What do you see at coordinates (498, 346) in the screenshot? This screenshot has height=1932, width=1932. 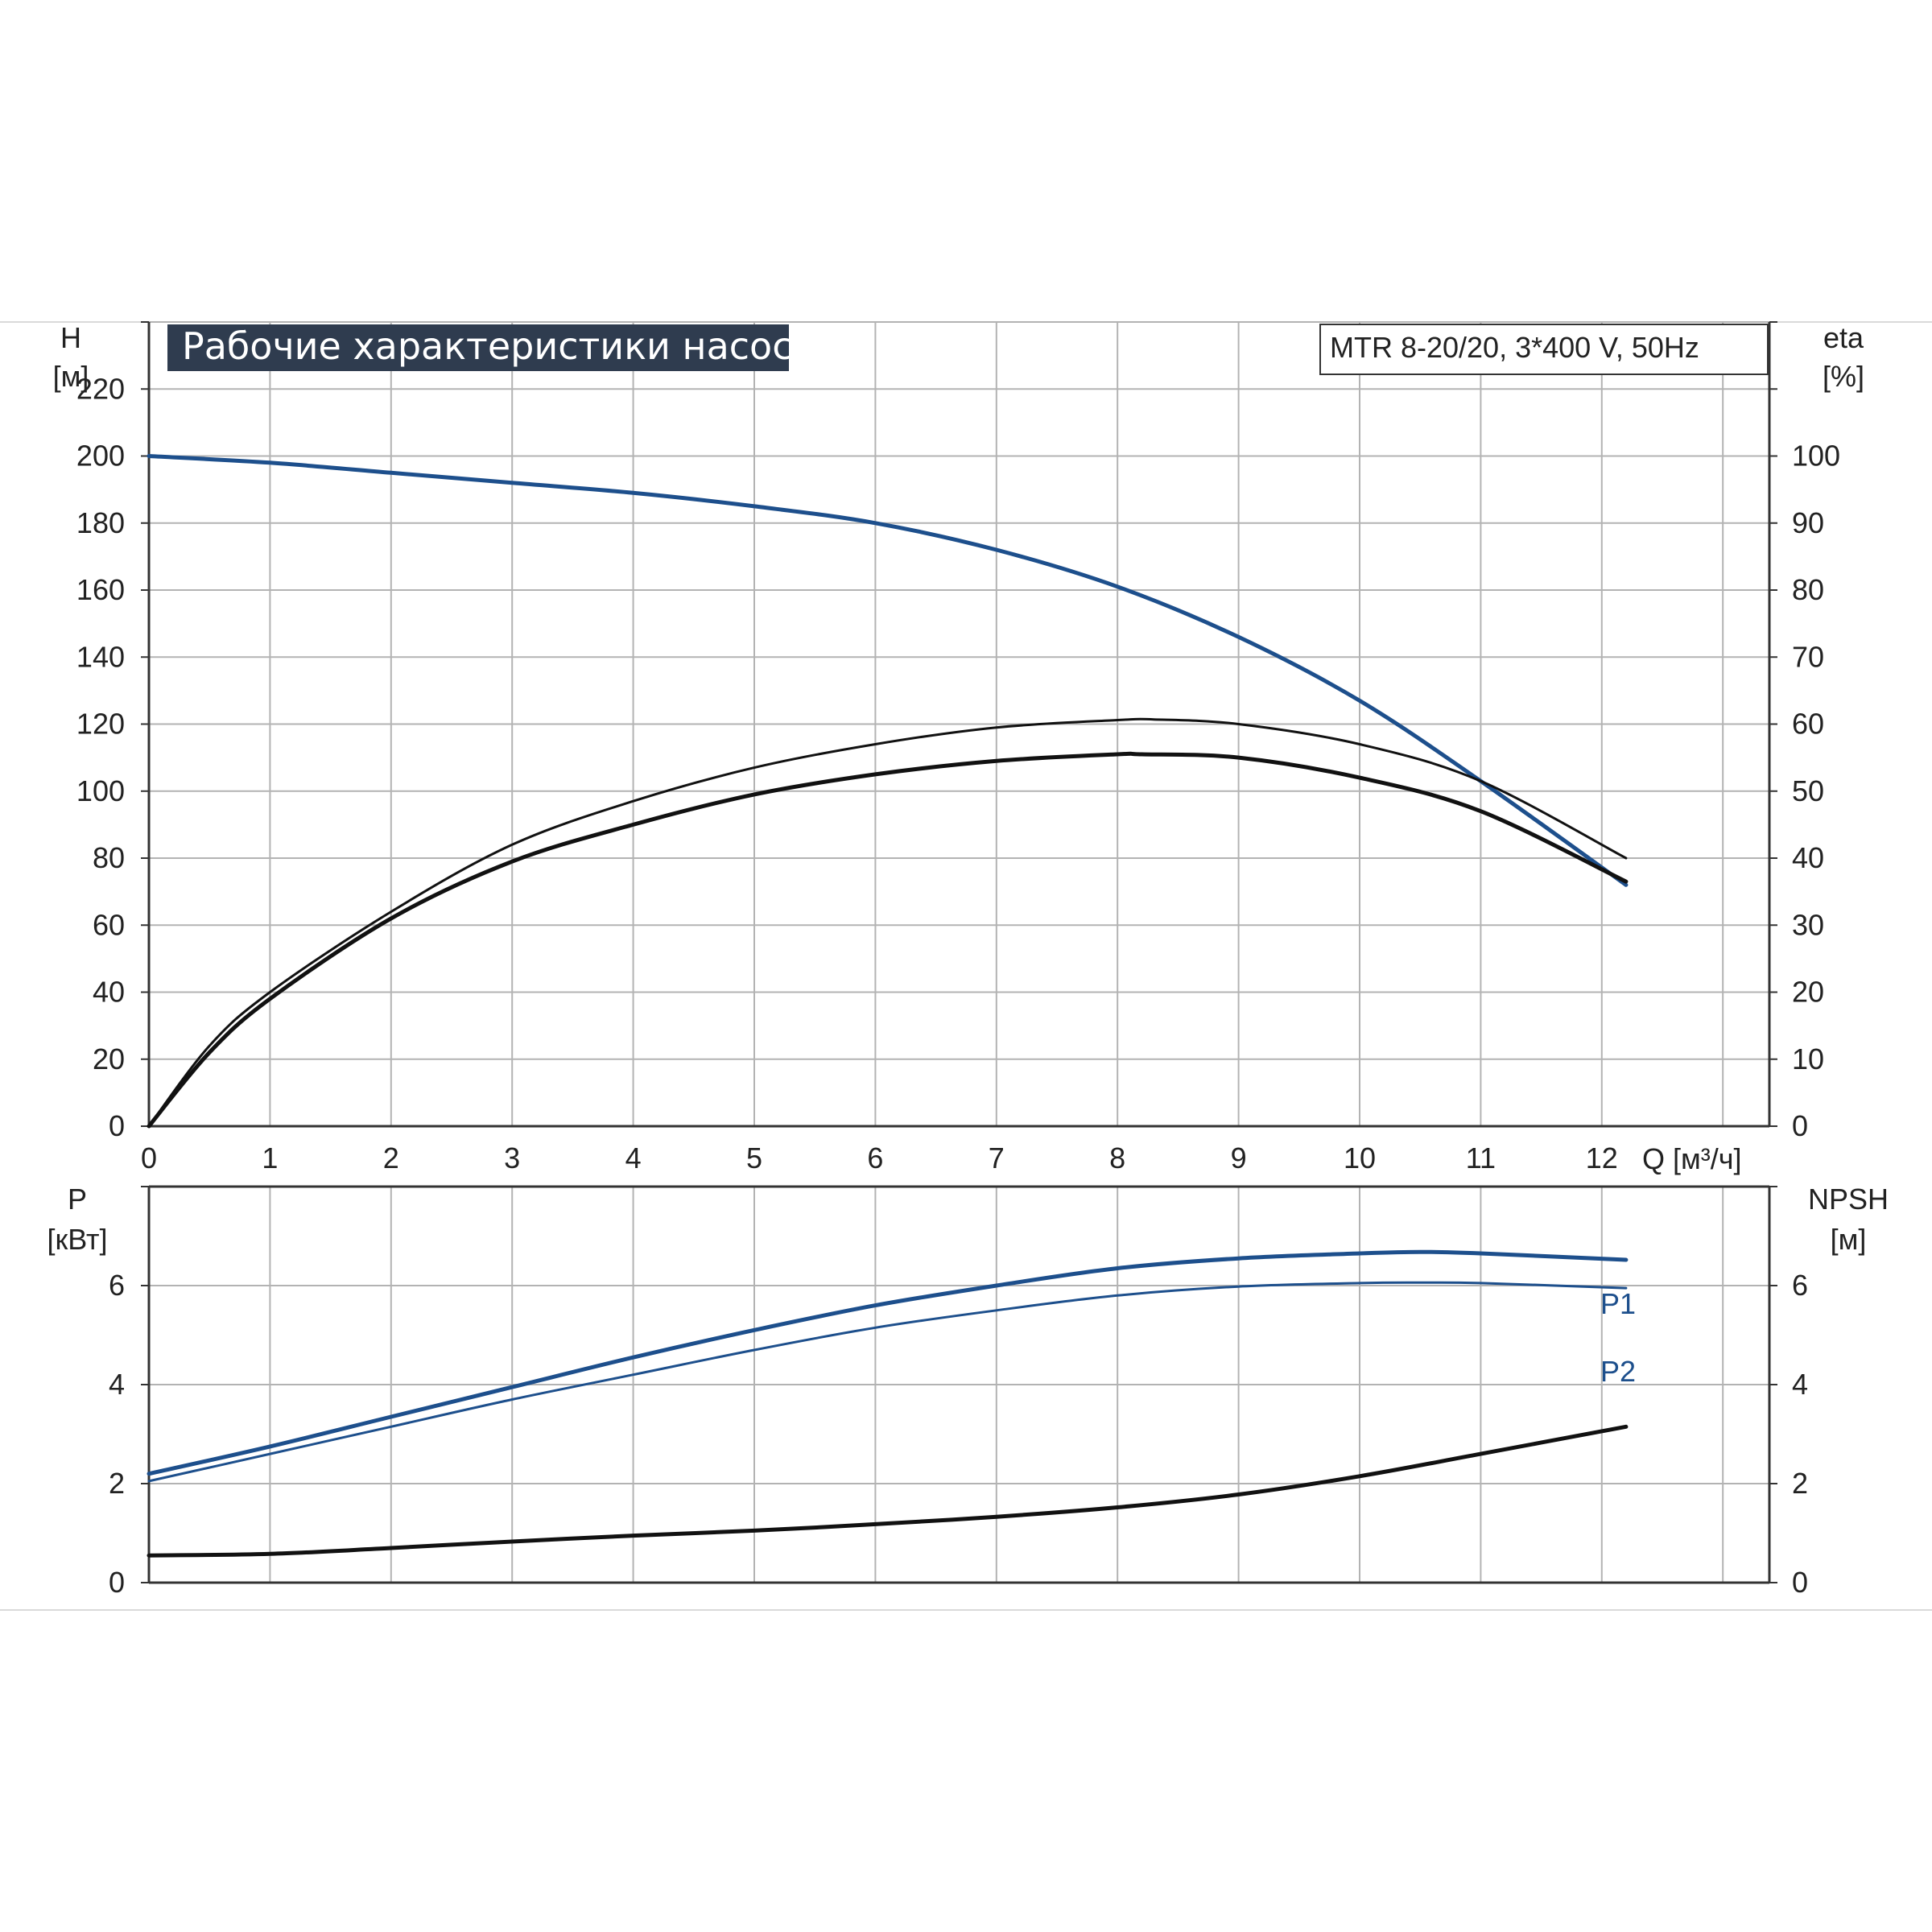 I see `chart-title: Рабочие характеристики насоса` at bounding box center [498, 346].